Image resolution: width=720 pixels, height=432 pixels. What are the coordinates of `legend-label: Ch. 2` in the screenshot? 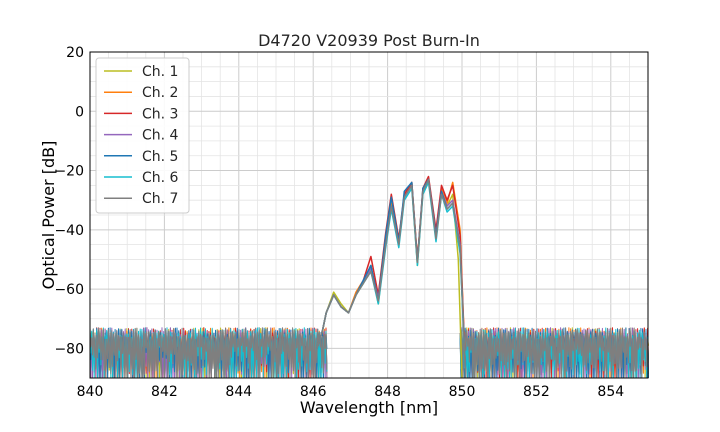 It's located at (160, 93).